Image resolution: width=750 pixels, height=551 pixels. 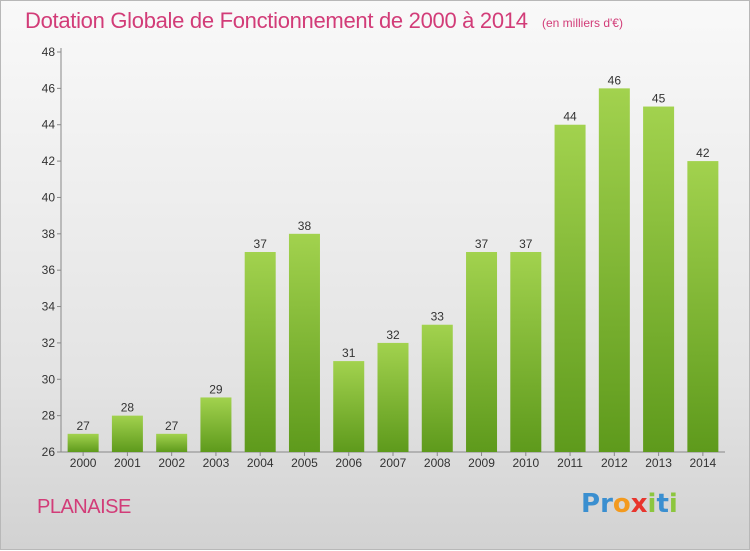 I want to click on data-label: 44, so click(x=570, y=117).